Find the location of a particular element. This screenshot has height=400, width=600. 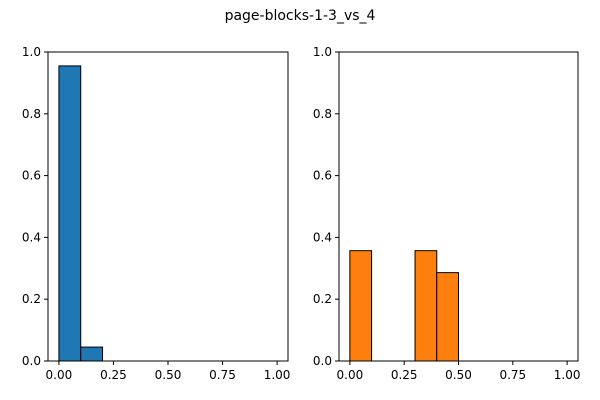

figure-title: page-blocks-1-3_vs_4 is located at coordinates (300, 16).